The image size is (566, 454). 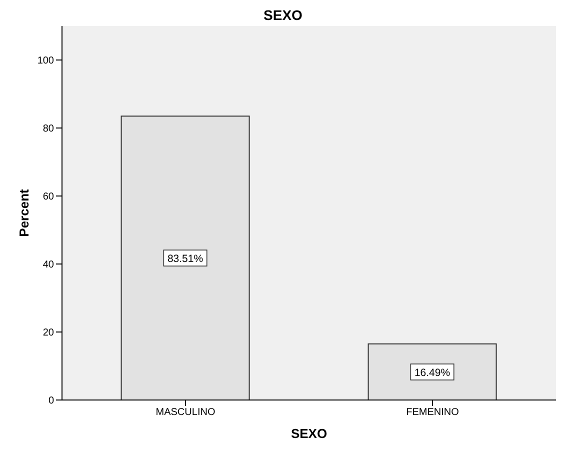 What do you see at coordinates (51, 401) in the screenshot?
I see `y-tick-label: 0` at bounding box center [51, 401].